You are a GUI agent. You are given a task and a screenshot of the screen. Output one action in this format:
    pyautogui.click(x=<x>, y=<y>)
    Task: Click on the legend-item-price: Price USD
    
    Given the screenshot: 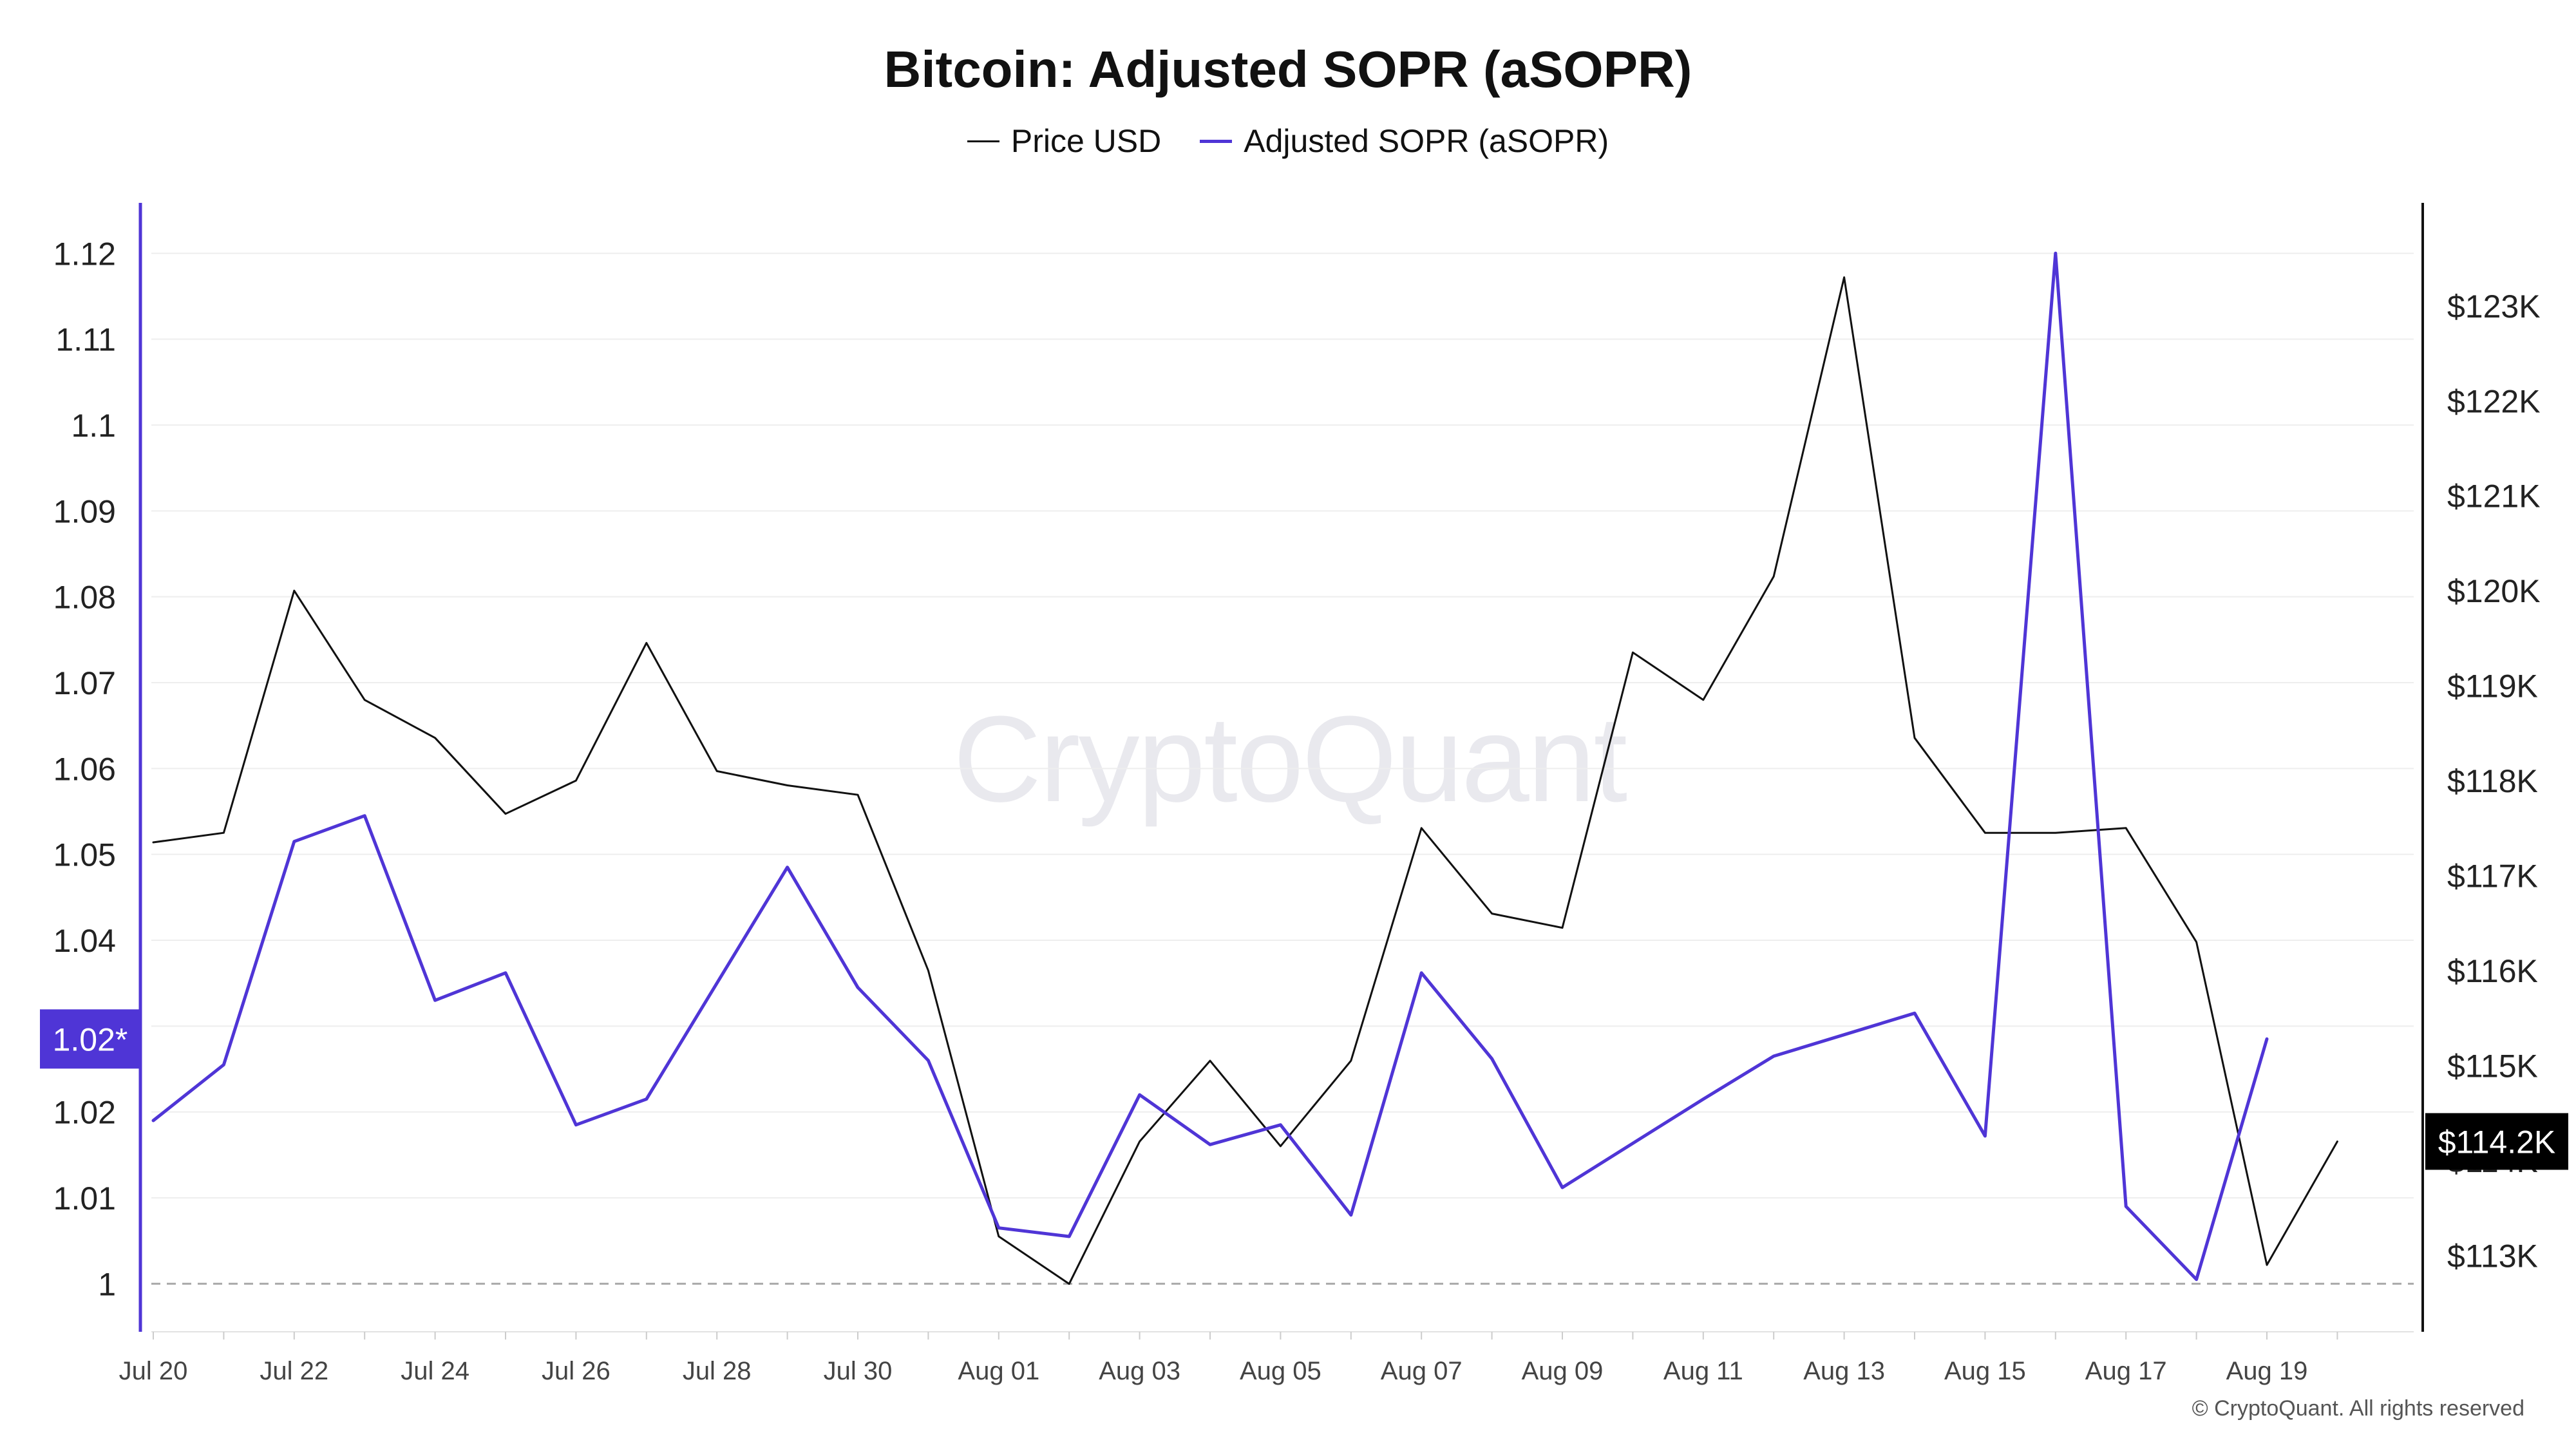 What is the action you would take?
    pyautogui.click(x=1064, y=141)
    